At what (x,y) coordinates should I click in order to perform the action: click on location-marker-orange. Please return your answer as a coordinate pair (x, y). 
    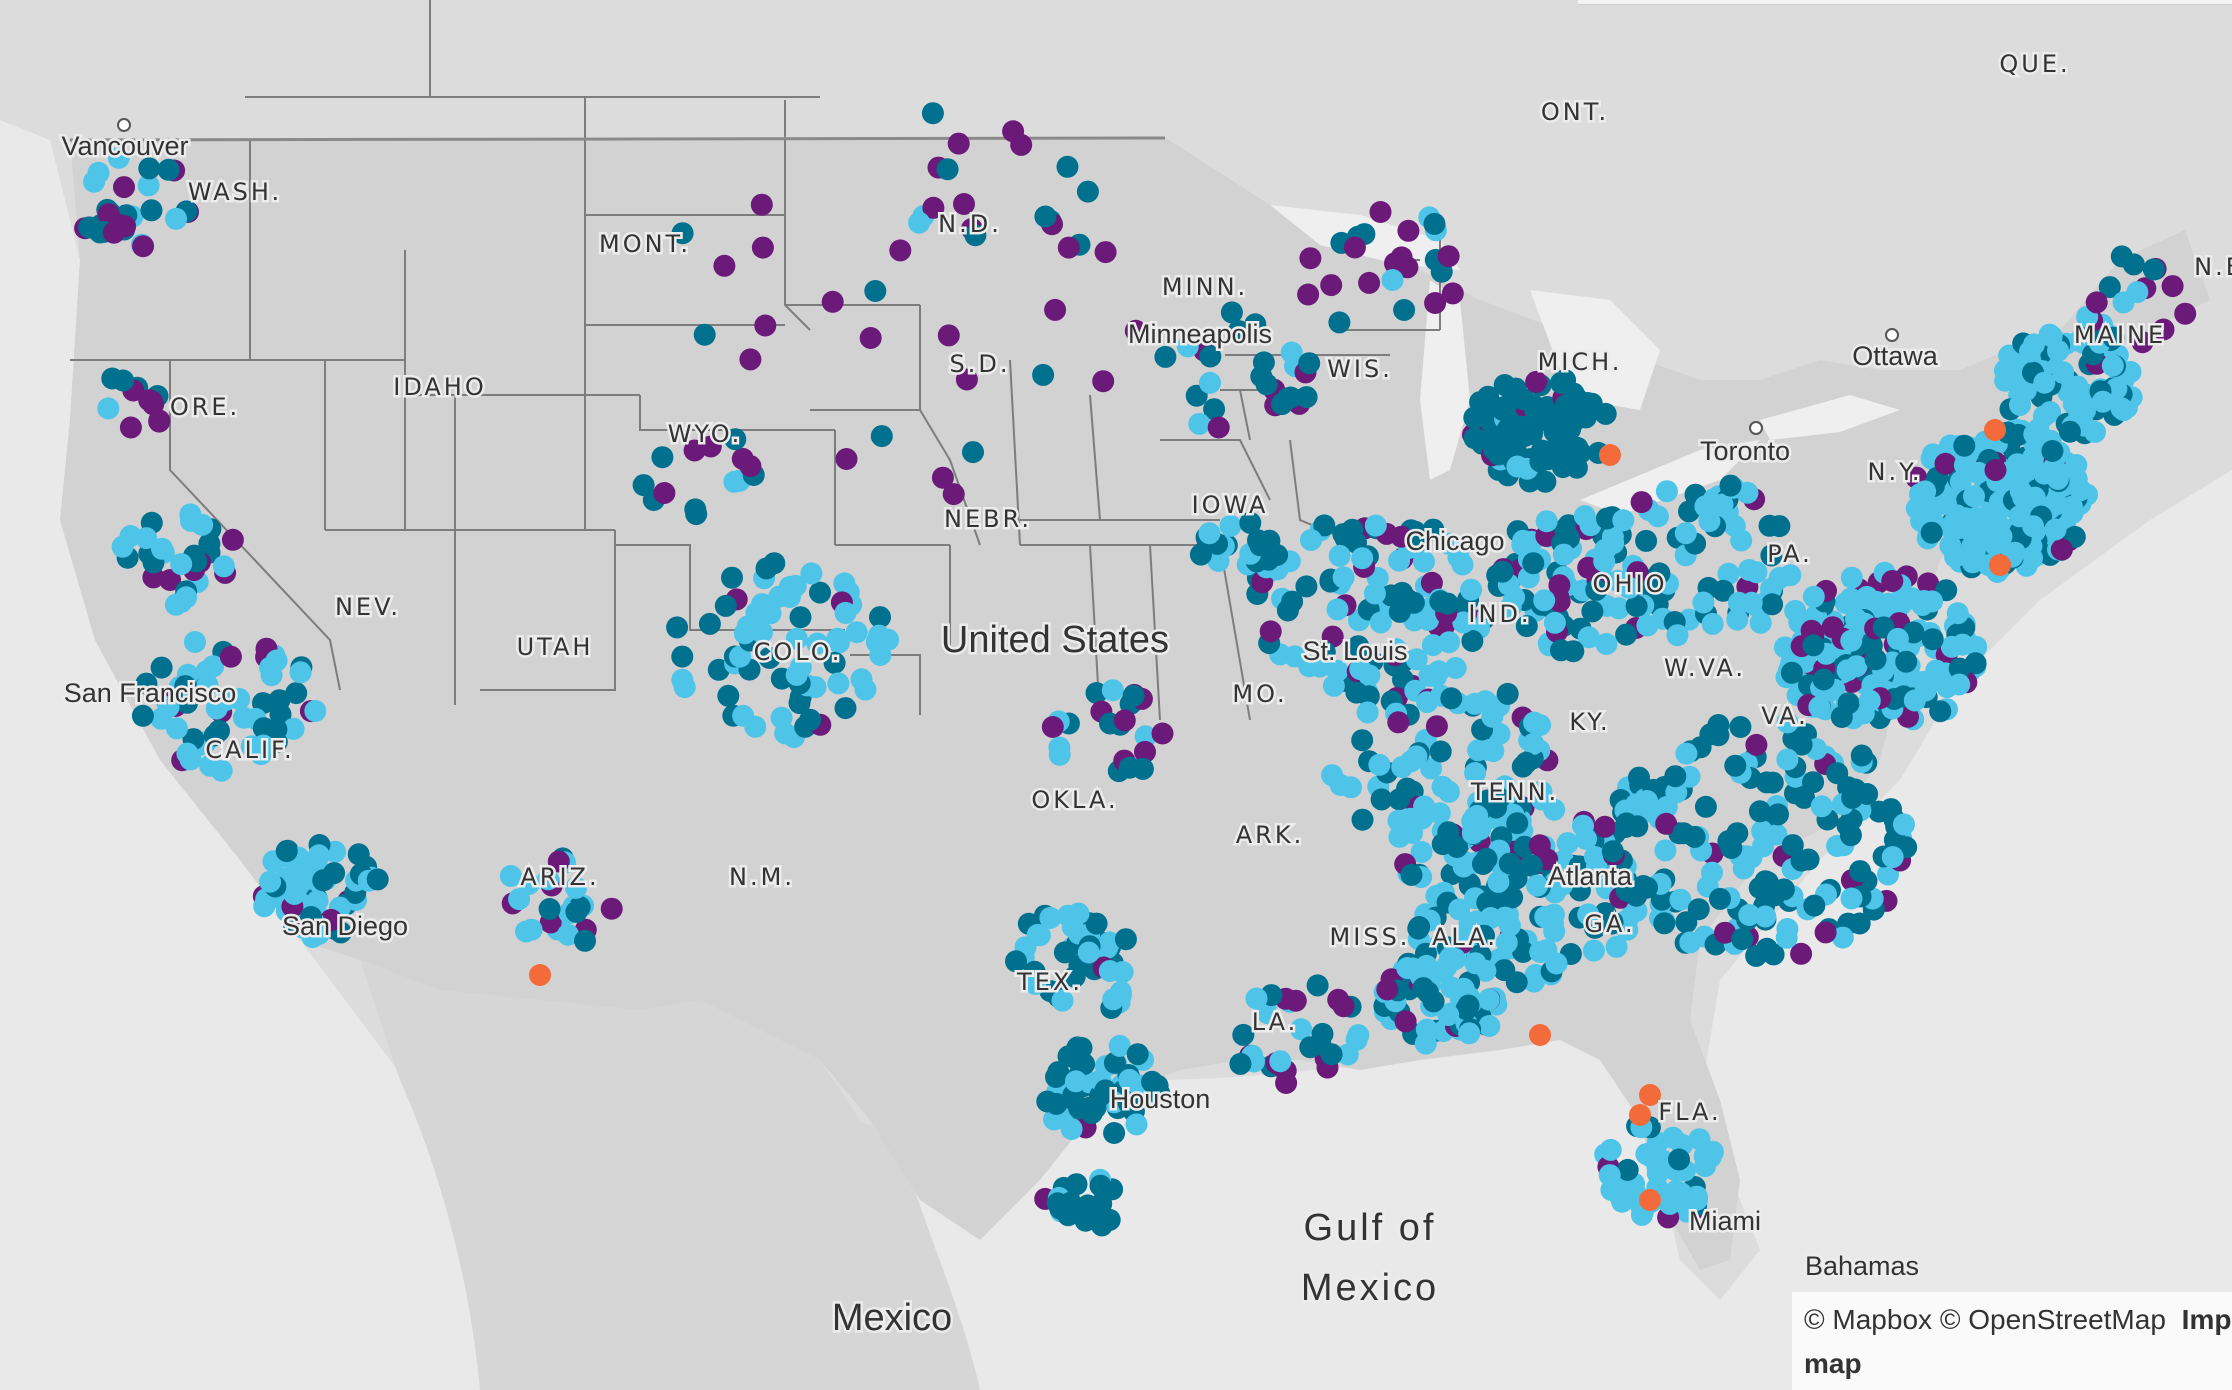
    Looking at the image, I should click on (1650, 1095).